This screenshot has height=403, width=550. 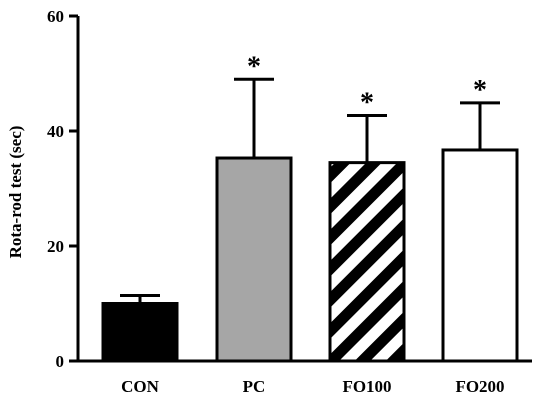 What do you see at coordinates (55, 131) in the screenshot?
I see `y-tick-label: 40` at bounding box center [55, 131].